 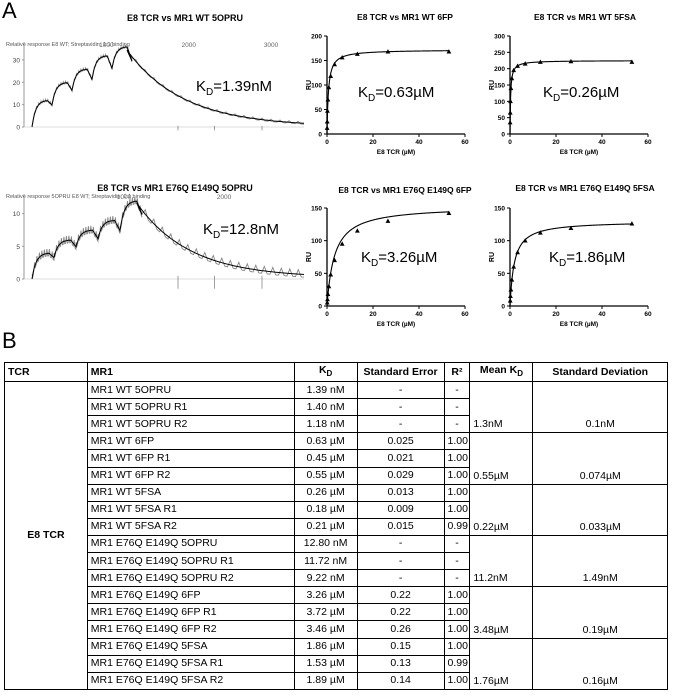 What do you see at coordinates (124, 197) in the screenshot?
I see `x-tick-label: 1000` at bounding box center [124, 197].